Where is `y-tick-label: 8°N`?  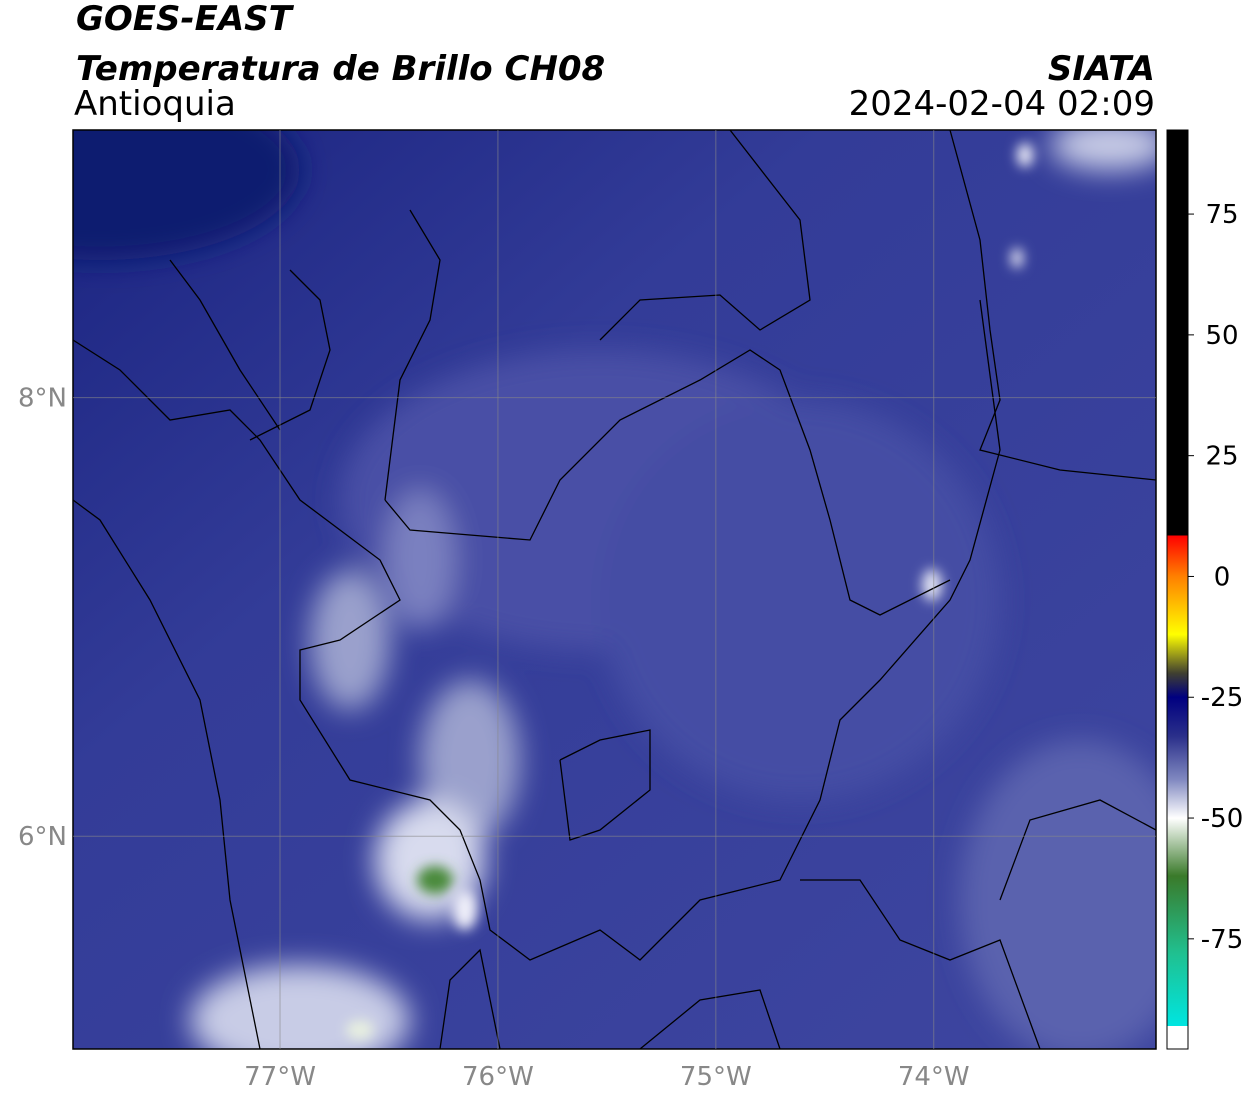 y-tick-label: 8°N is located at coordinates (42, 399).